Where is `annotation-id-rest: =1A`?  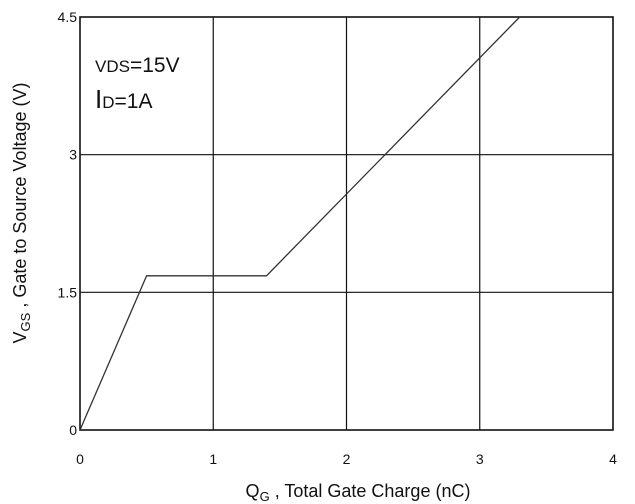
annotation-id-rest: =1A is located at coordinates (134, 101).